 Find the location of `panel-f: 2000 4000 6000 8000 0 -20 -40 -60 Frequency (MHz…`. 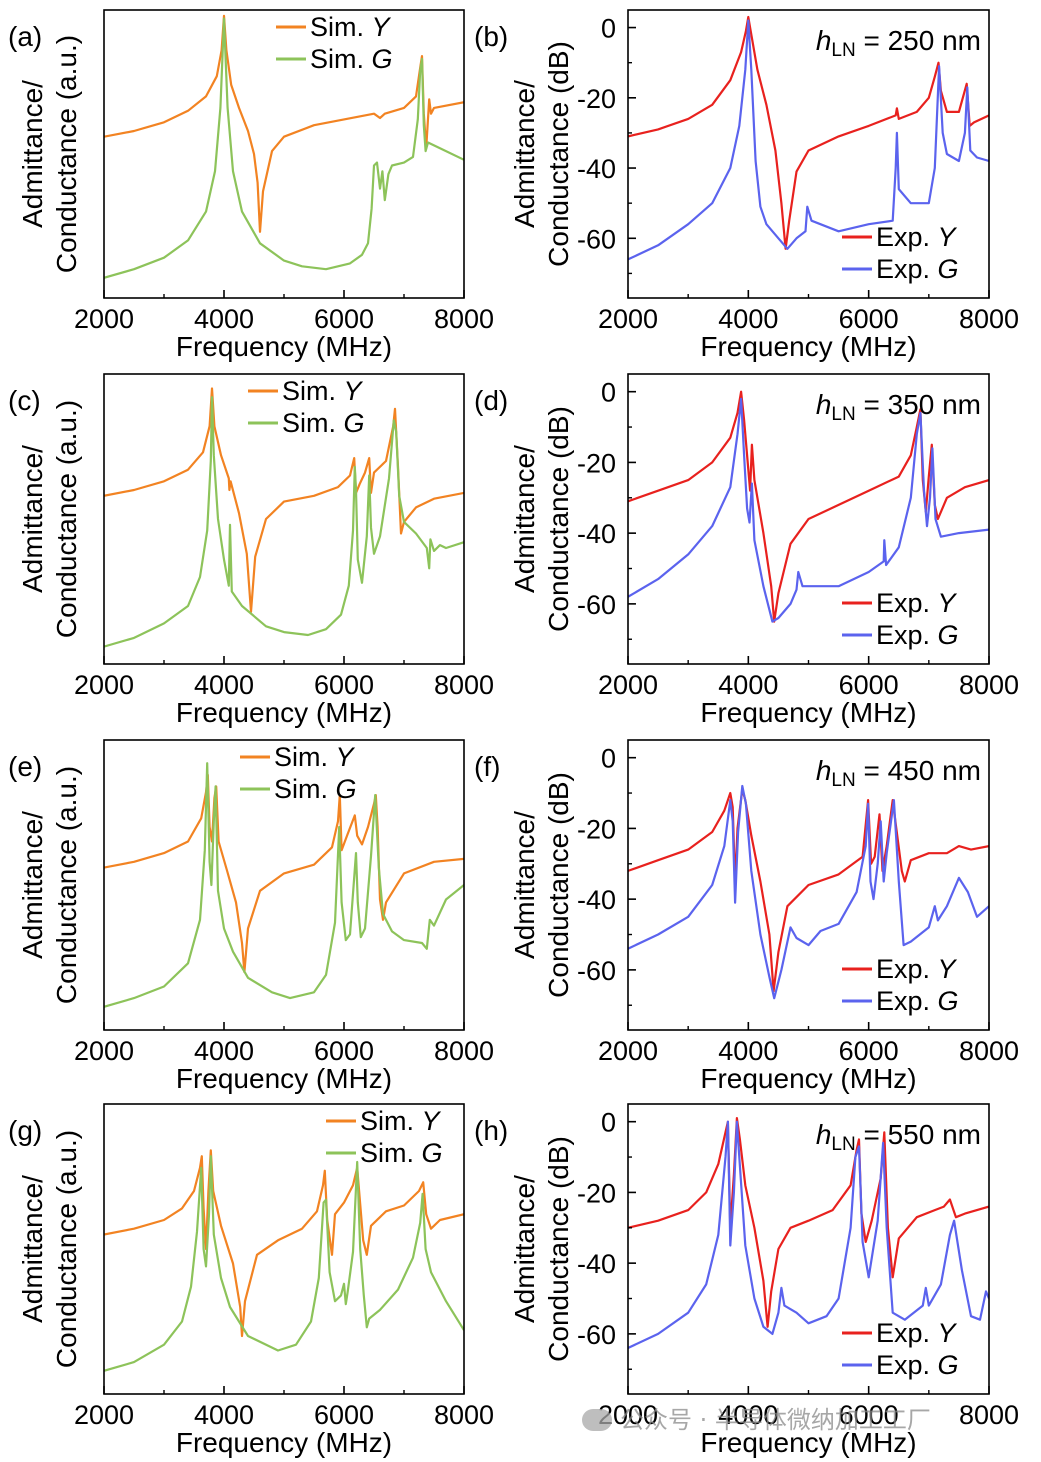

panel-f: 2000 4000 6000 8000 0 -20 -40 -60 Frequency (MHz… is located at coordinates (746, 916).